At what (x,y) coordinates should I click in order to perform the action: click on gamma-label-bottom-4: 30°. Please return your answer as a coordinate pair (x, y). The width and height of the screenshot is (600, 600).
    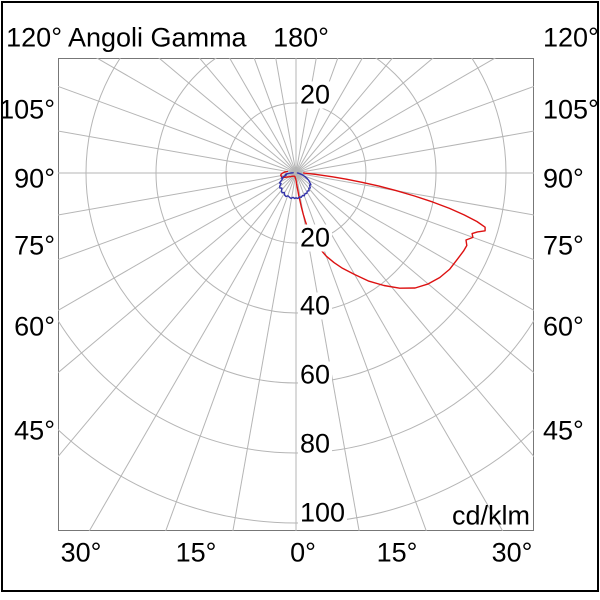
    Looking at the image, I should click on (512, 552).